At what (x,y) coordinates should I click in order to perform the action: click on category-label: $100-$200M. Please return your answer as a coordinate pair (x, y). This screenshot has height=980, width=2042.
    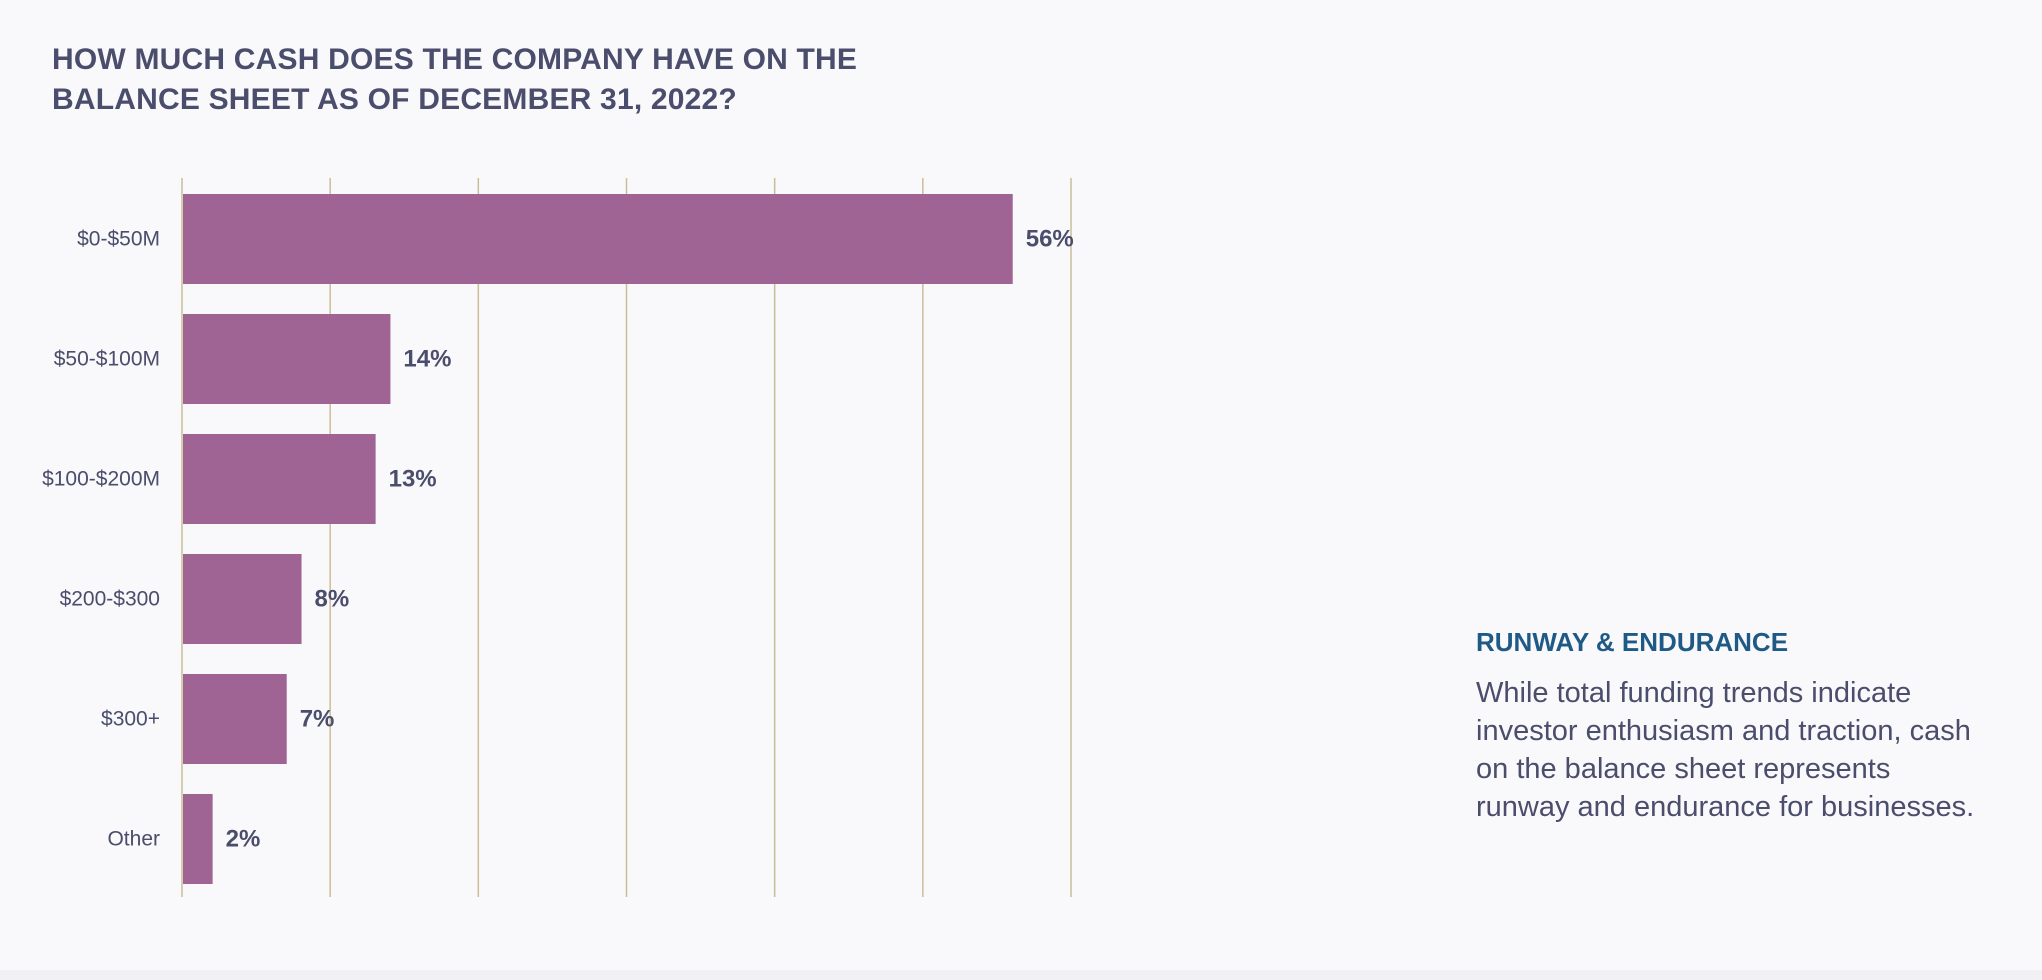
    Looking at the image, I should click on (101, 479).